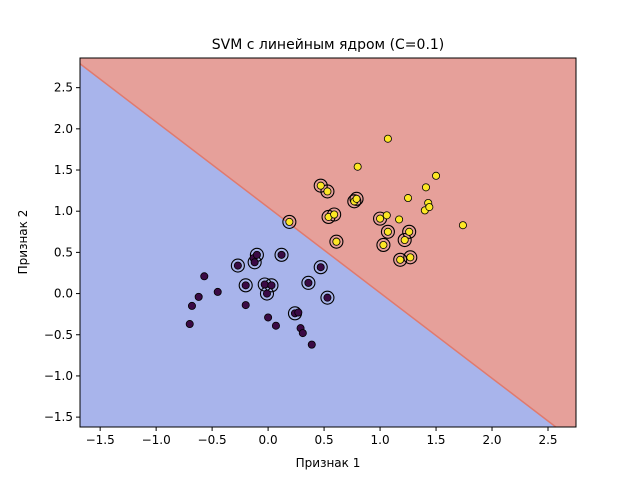  I want to click on y-tick-label: 1.5, so click(63, 170).